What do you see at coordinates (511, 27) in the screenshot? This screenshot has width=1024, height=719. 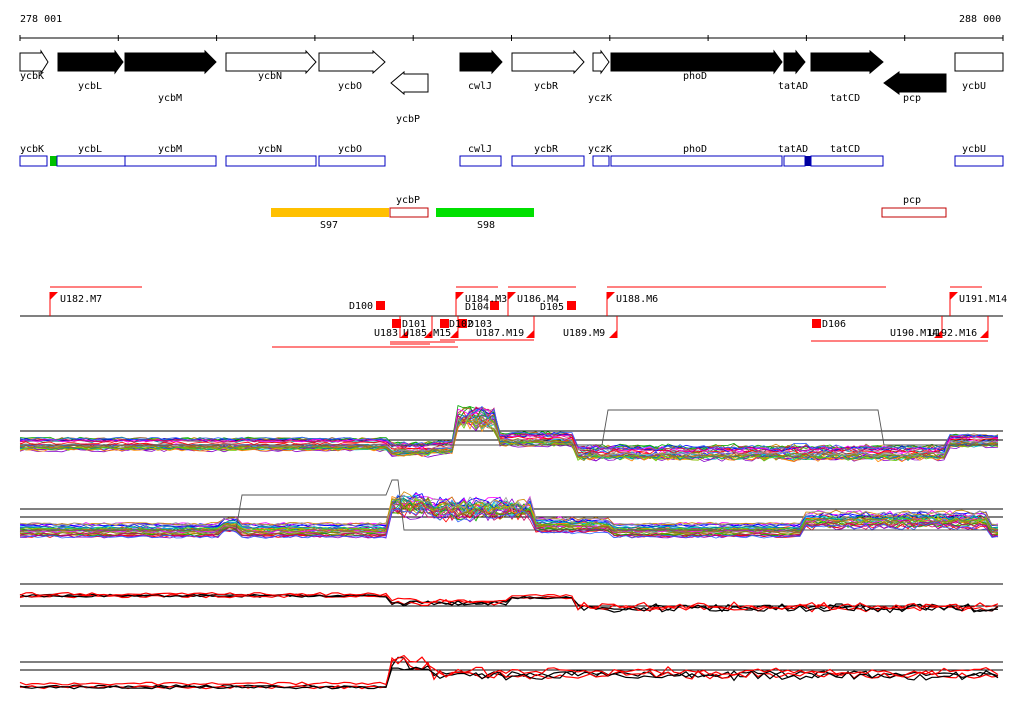 I see `coordinate-ruler: 278 001 288 000` at bounding box center [511, 27].